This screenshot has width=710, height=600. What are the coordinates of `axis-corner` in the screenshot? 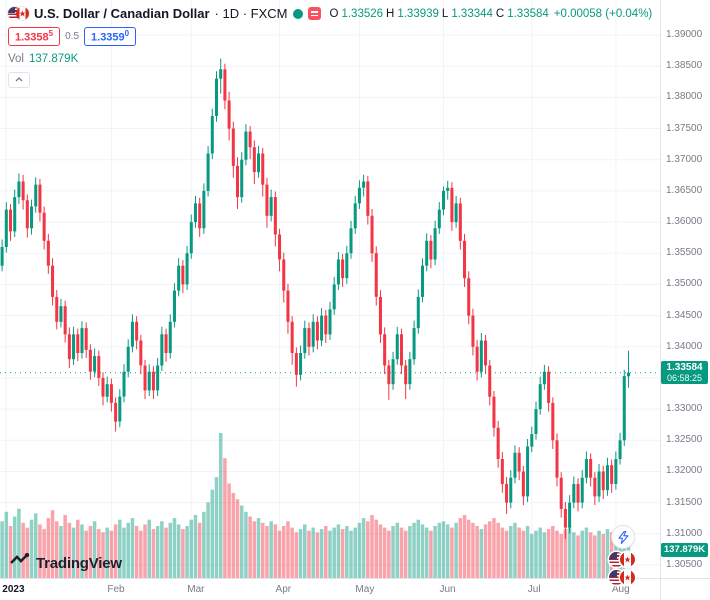 It's located at (685, 589).